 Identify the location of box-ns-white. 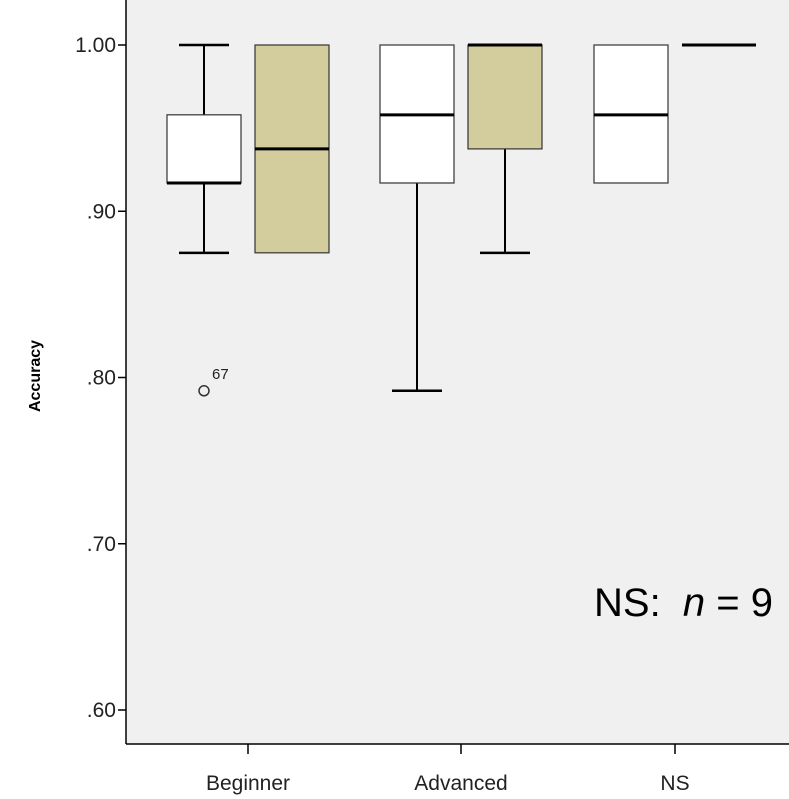
(631, 114).